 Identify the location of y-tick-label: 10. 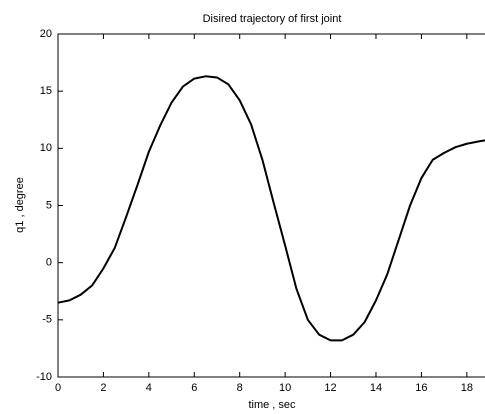
(46, 148).